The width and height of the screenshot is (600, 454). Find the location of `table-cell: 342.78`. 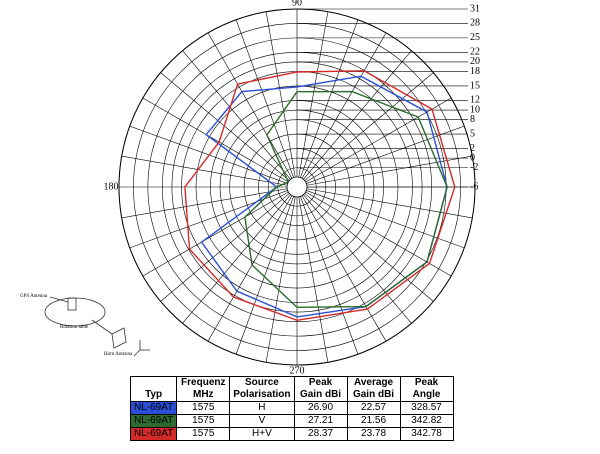

table-cell: 342.78 is located at coordinates (426, 434).